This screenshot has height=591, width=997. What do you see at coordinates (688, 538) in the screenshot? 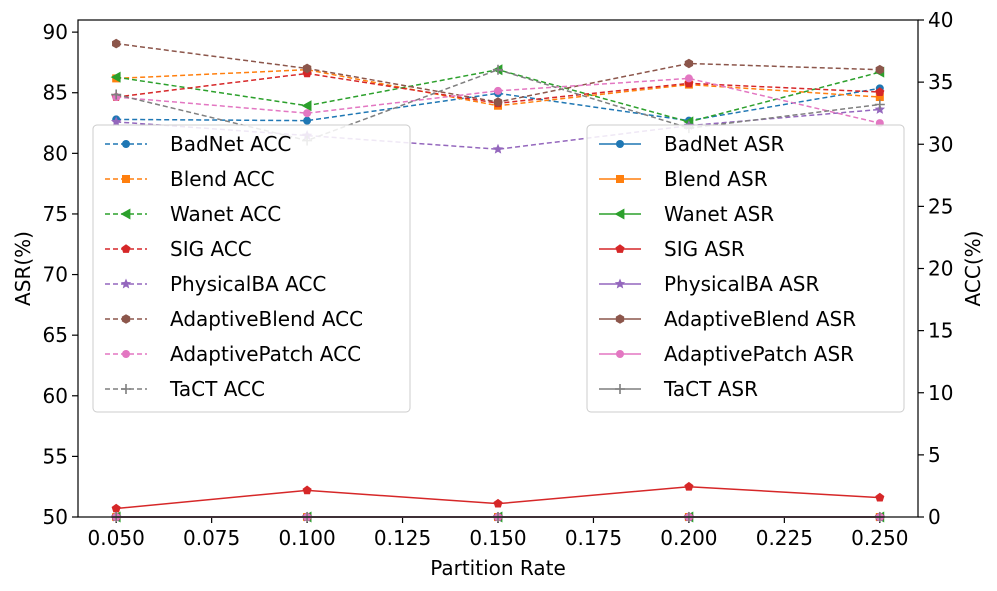
I see `x-tick-label: 0.200` at bounding box center [688, 538].